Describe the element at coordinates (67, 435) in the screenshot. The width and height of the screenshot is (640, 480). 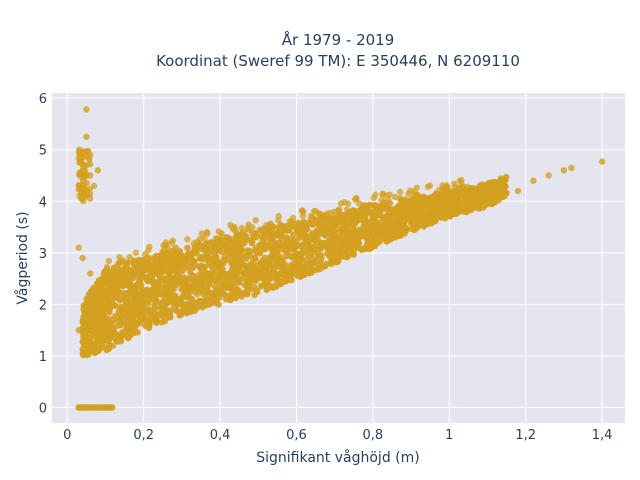
I see `x-tick-label: 0` at that location.